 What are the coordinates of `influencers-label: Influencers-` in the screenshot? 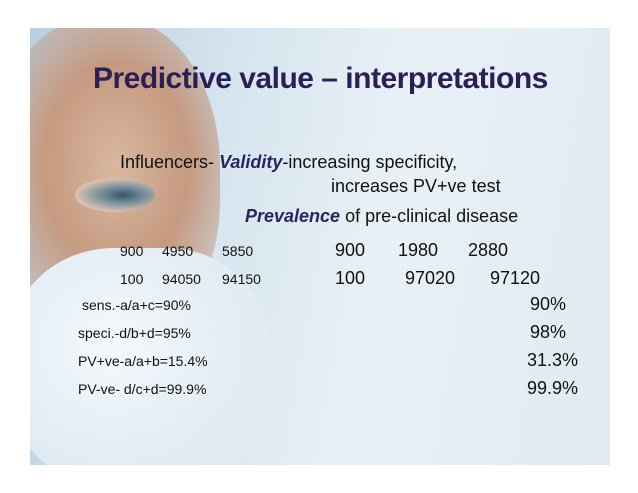 It's located at (167, 162).